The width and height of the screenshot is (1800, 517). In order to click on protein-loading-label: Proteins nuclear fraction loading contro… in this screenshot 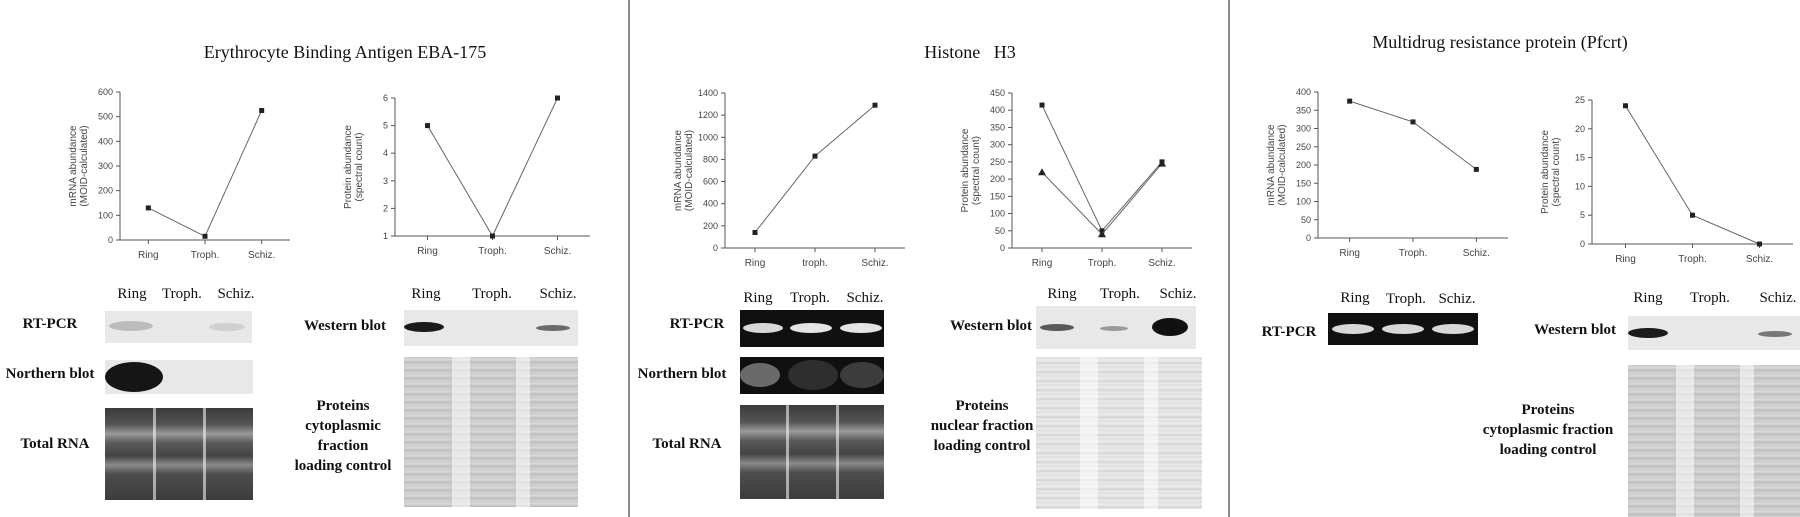, I will do `click(982, 426)`.